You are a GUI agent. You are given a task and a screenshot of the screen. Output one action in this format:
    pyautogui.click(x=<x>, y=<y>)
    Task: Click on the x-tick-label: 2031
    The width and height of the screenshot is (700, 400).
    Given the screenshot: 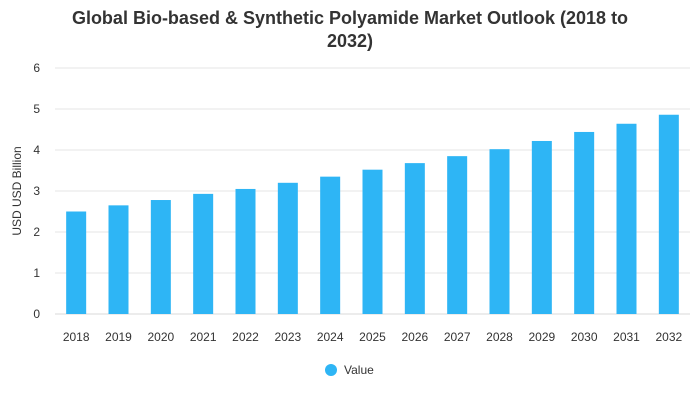 What is the action you would take?
    pyautogui.click(x=626, y=337)
    